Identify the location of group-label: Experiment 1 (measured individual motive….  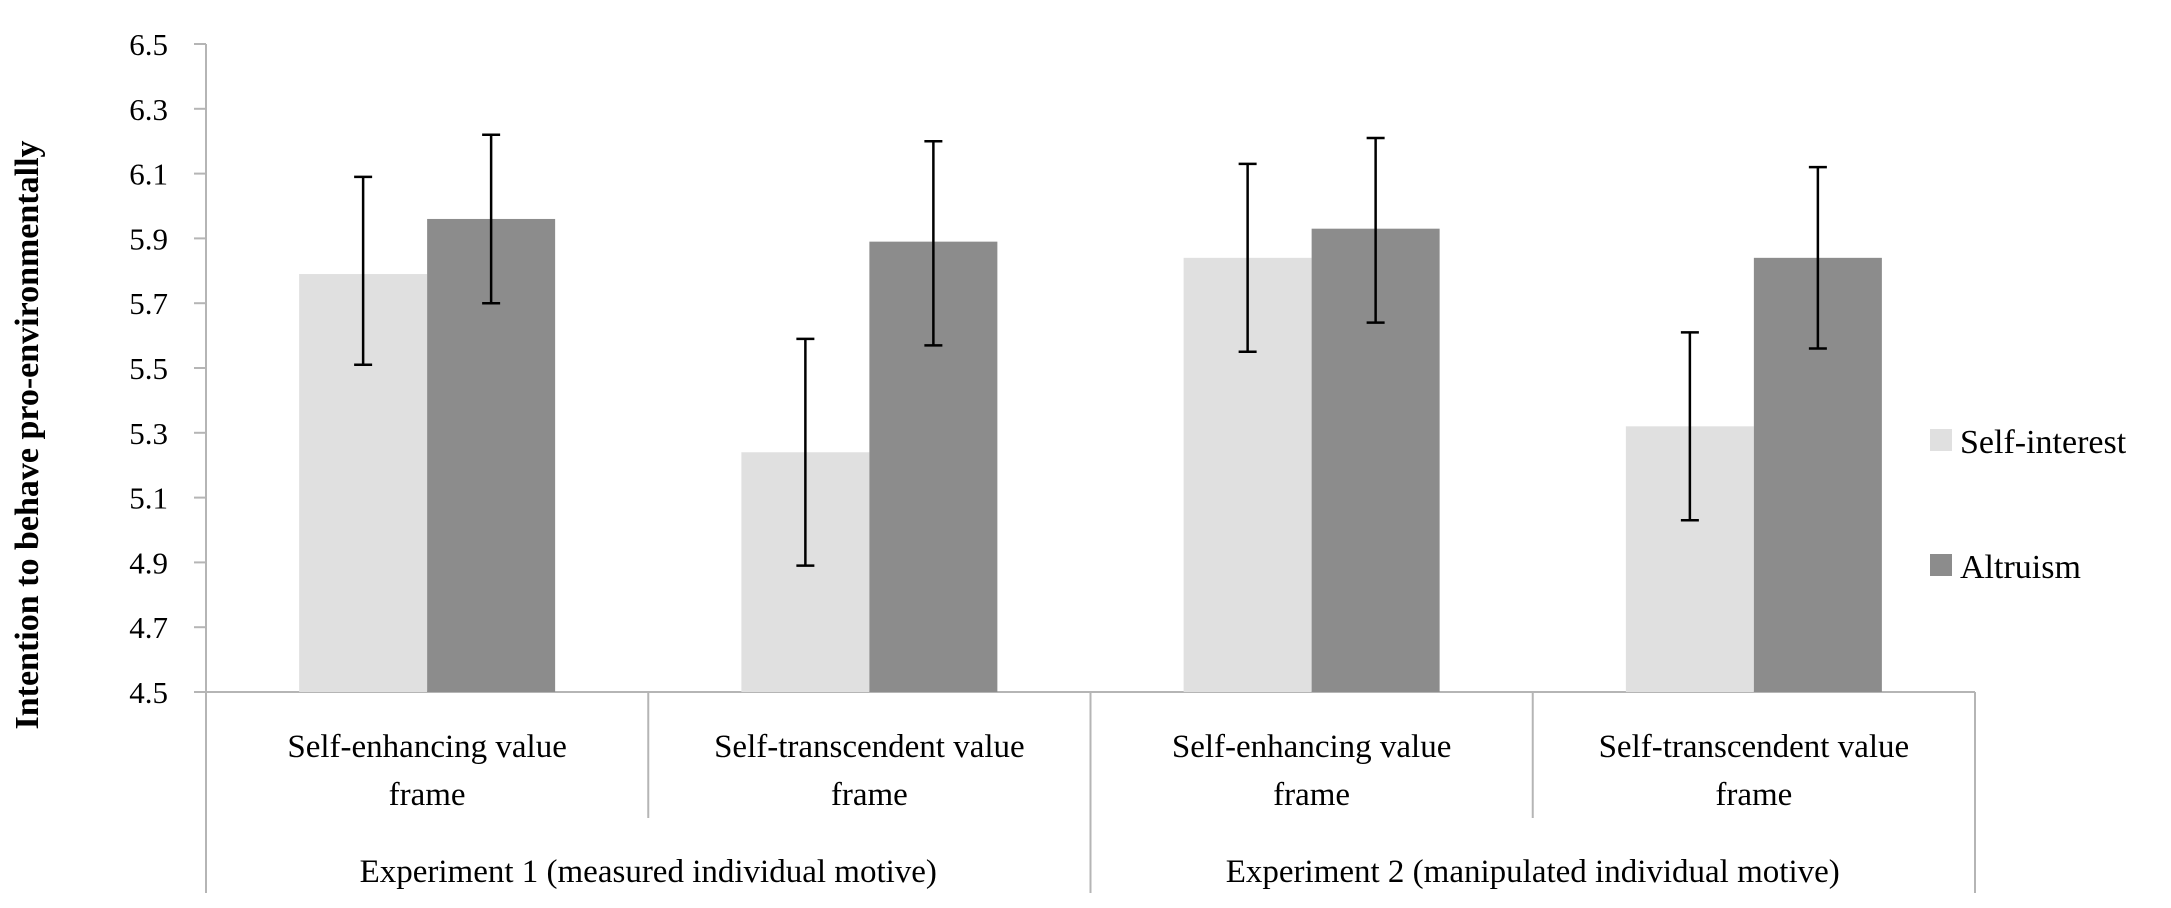
(648, 872).